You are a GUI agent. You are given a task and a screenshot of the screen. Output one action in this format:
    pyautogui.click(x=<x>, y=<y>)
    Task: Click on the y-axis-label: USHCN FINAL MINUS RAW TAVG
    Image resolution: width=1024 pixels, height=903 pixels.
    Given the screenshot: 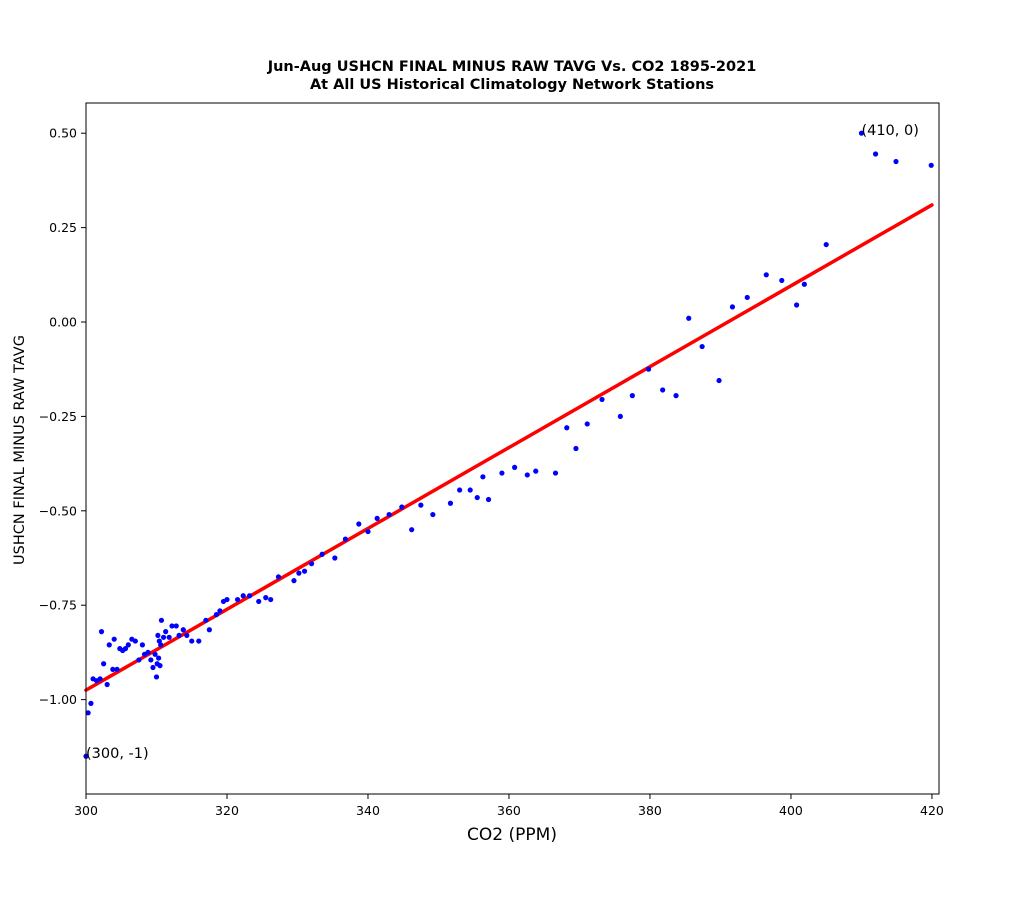 What is the action you would take?
    pyautogui.click(x=20, y=450)
    